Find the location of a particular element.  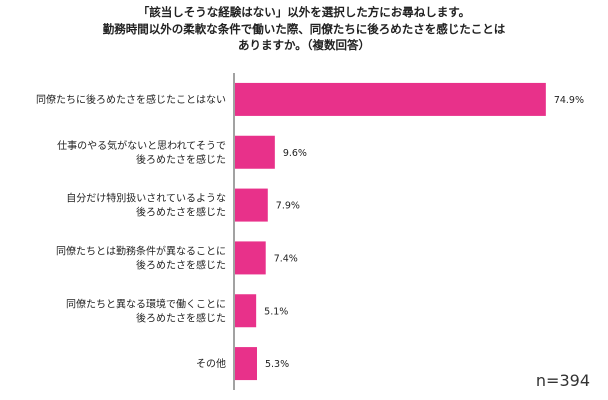

value-label-6: 5.3% is located at coordinates (277, 364).